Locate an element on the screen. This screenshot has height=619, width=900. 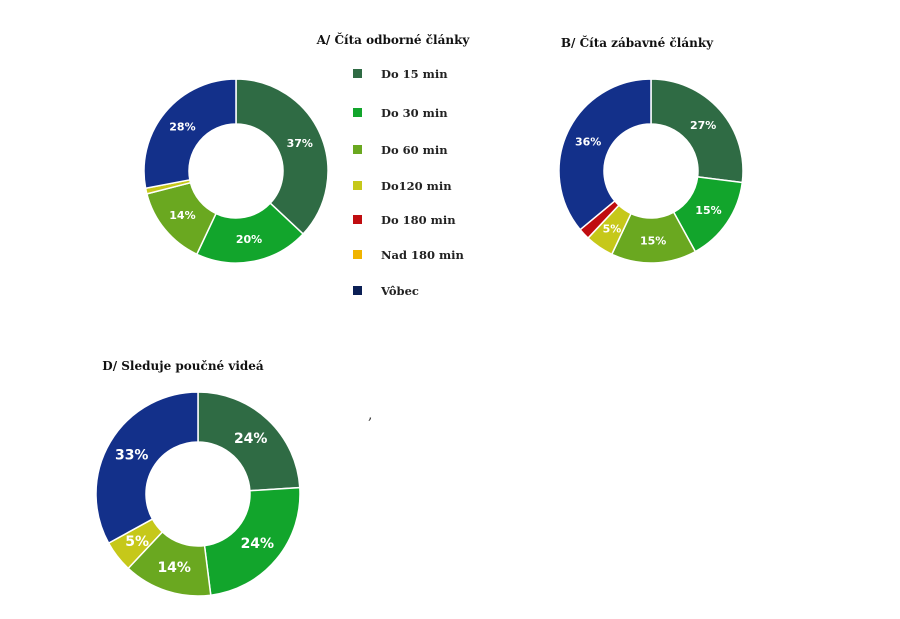
chart-d-slice-do-30-min is located at coordinates (252, 541).